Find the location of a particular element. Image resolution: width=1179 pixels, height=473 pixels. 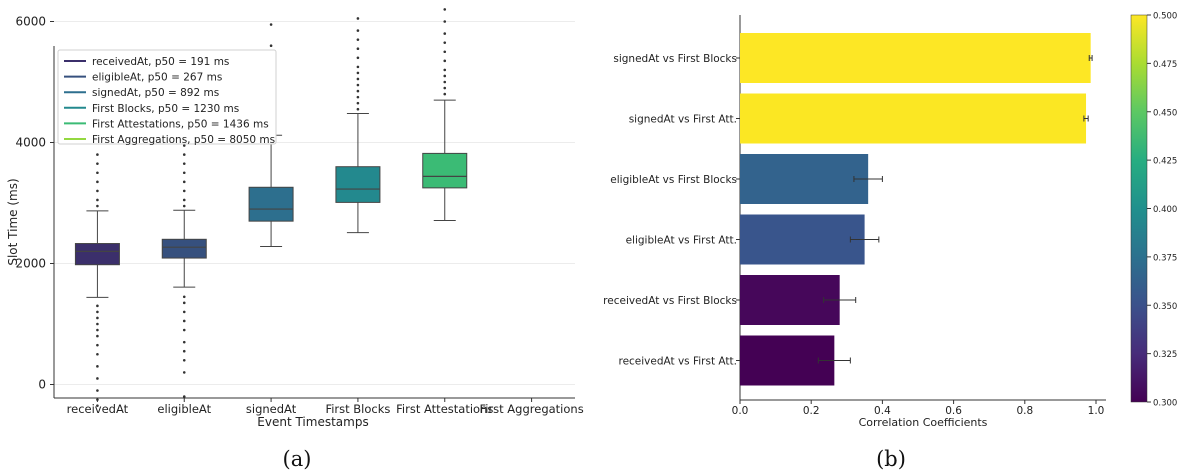

colorbar-tick-label: 0.375 is located at coordinates (1165, 258).